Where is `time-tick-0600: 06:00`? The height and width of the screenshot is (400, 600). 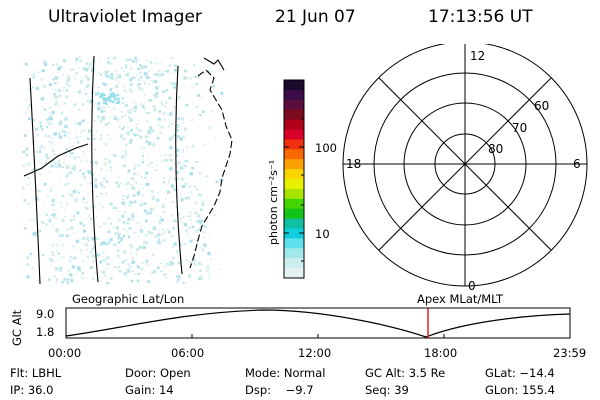 time-tick-0600: 06:00 is located at coordinates (188, 353).